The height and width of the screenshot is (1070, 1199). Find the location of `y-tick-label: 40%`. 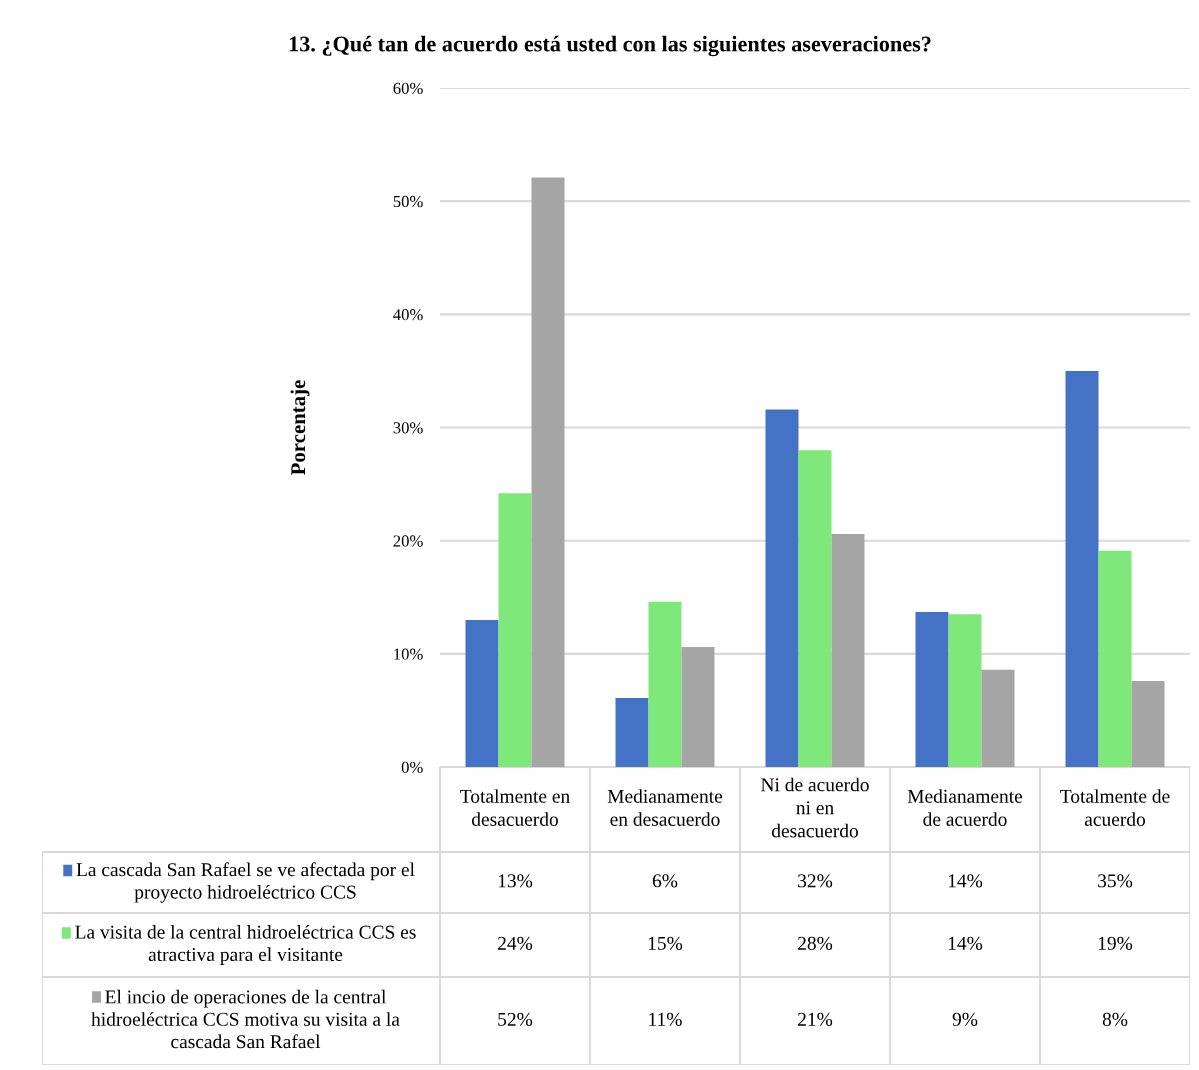

y-tick-label: 40% is located at coordinates (408, 315).